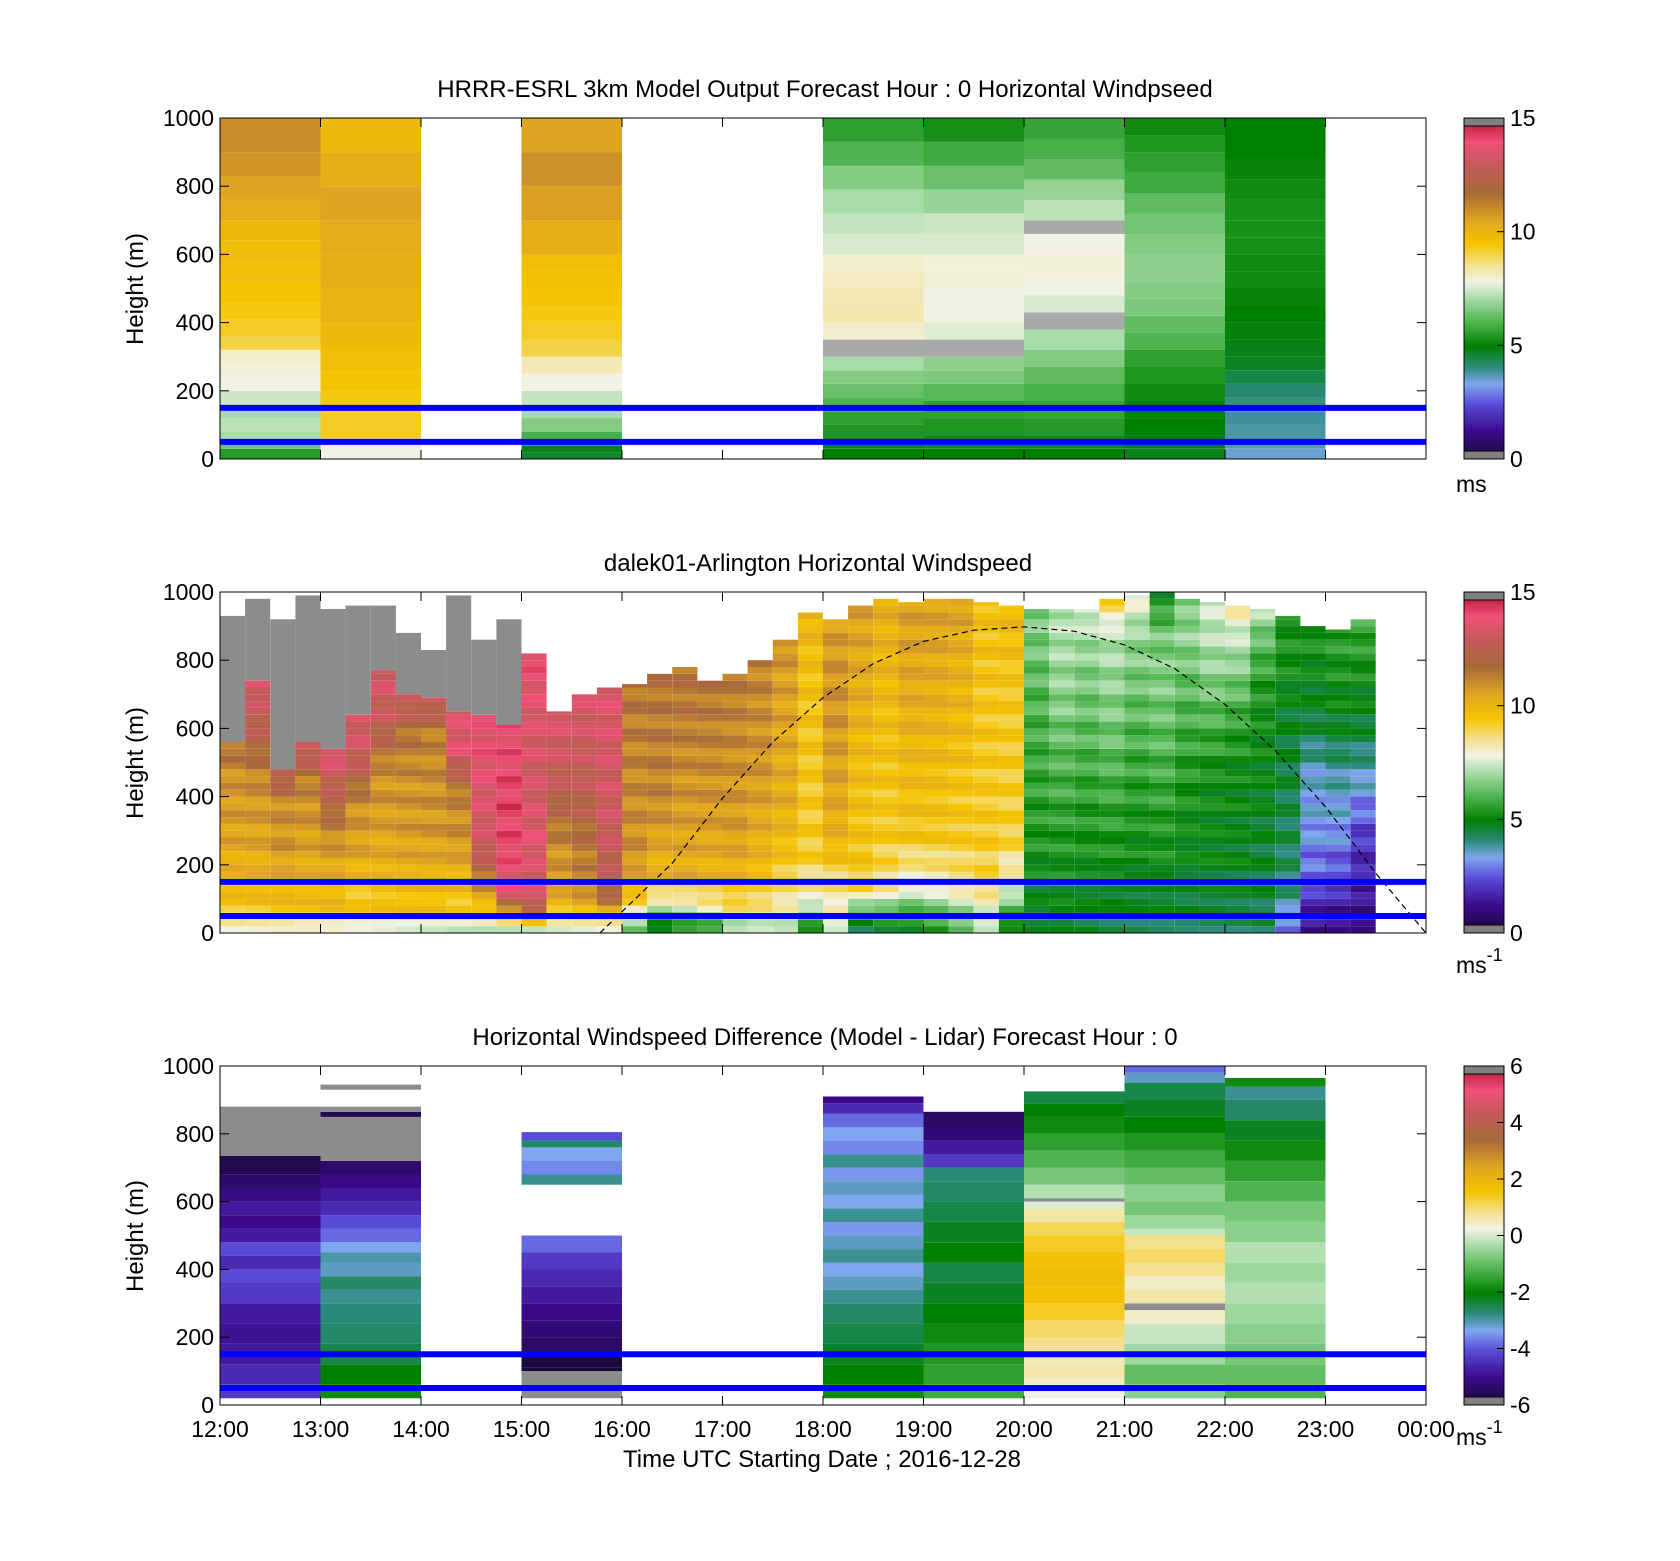 This screenshot has height=1561, width=1680. Describe the element at coordinates (522, 1429) in the screenshot. I see `x-tick-label: 15:00` at that location.